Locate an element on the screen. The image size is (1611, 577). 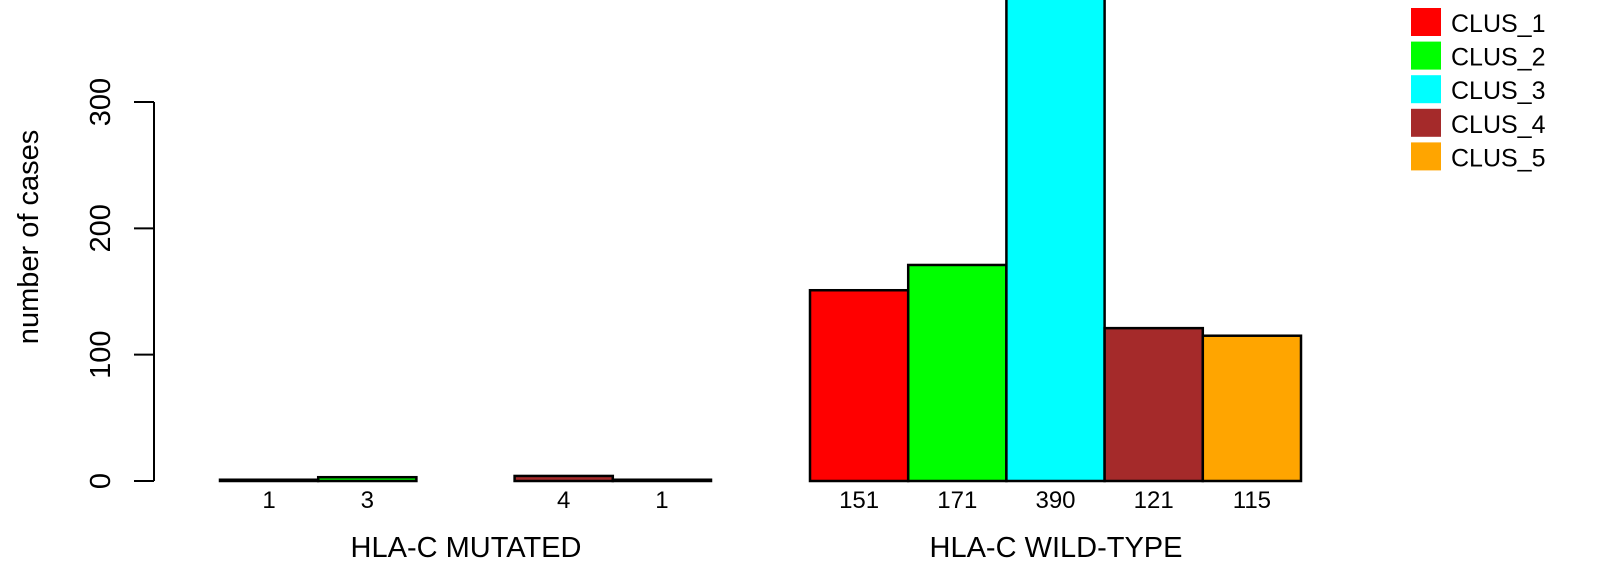
legend: CLUS_1 CLUS_2 CLUS_3 CLUS_4 CLUS_5 is located at coordinates (1478, 90).